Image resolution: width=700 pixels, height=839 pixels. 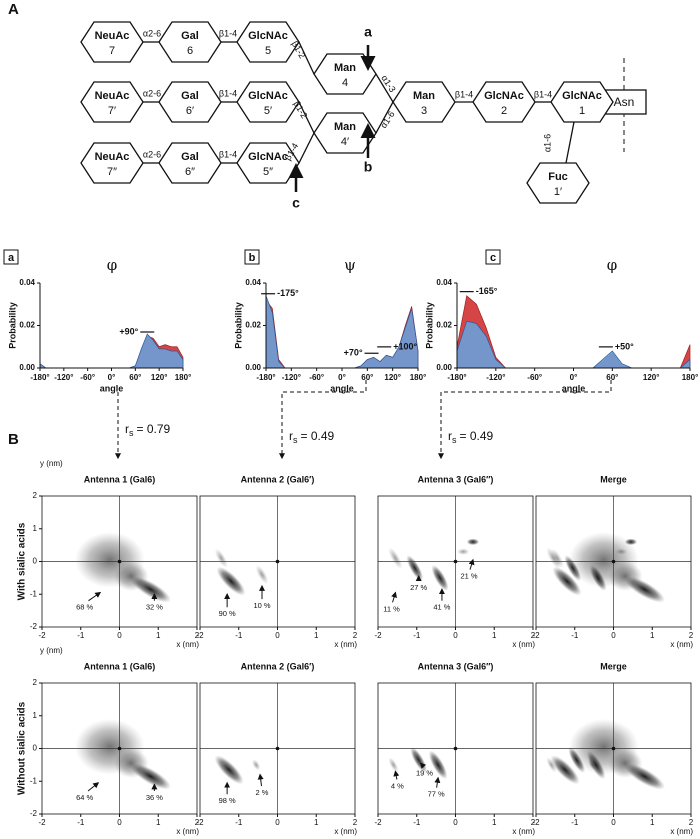 What do you see at coordinates (268, 51) in the screenshot?
I see `residue-number: 5` at bounding box center [268, 51].